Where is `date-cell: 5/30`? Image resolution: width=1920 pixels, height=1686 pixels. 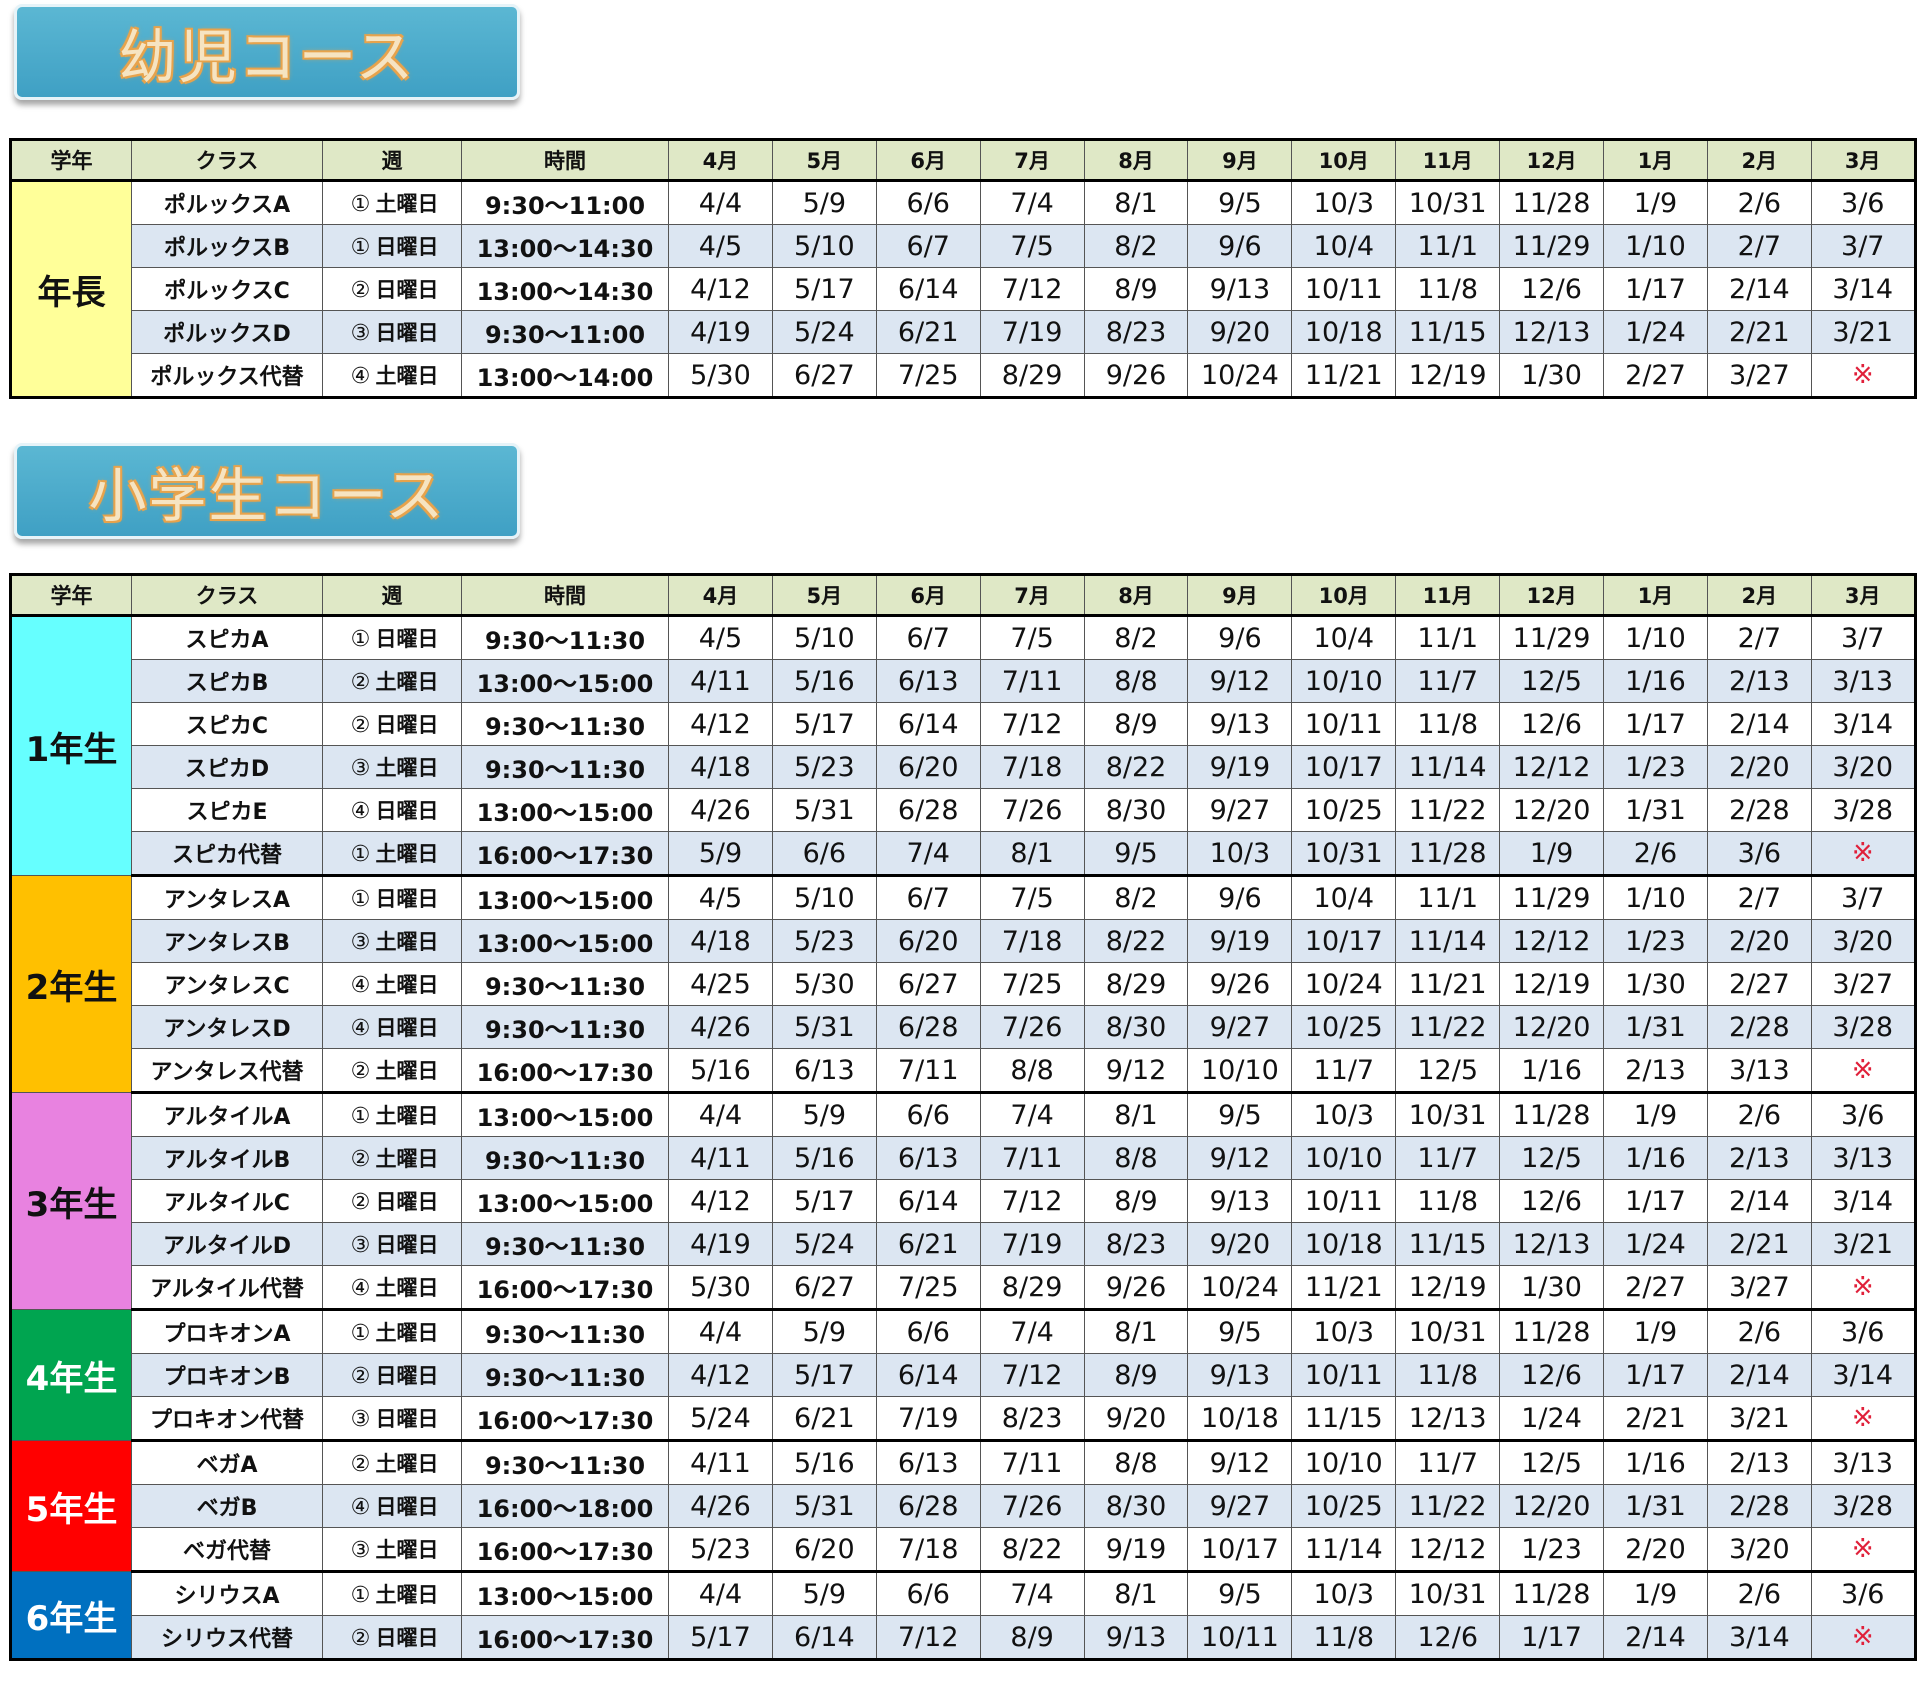
date-cell: 5/30 is located at coordinates (824, 984).